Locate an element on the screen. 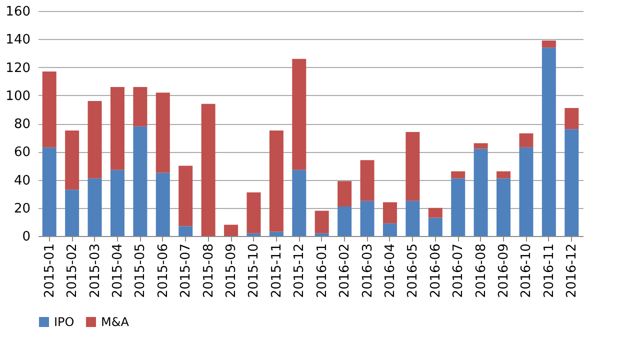 This screenshot has height=349, width=640. x-tick-label: 2015-12 is located at coordinates (300, 271).